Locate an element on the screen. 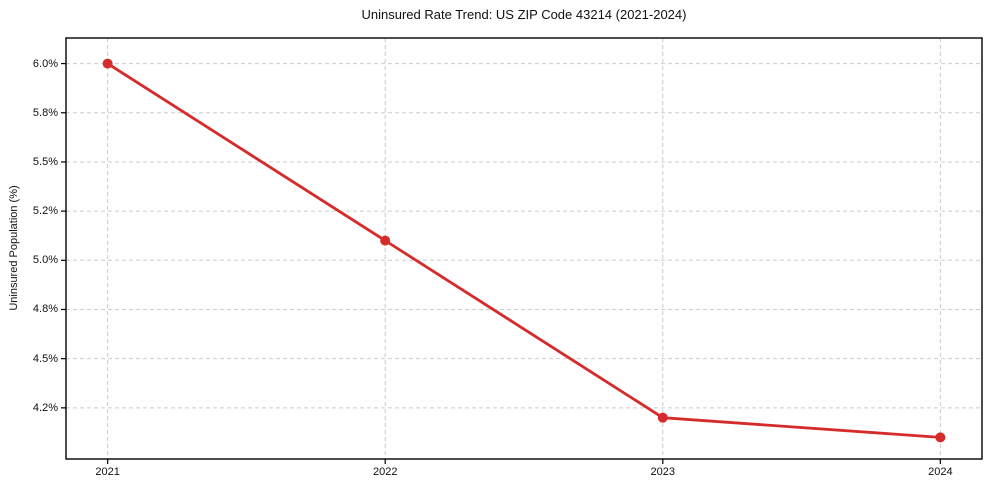 The image size is (989, 490). y-tick-label: 6.0% is located at coordinates (45, 63).